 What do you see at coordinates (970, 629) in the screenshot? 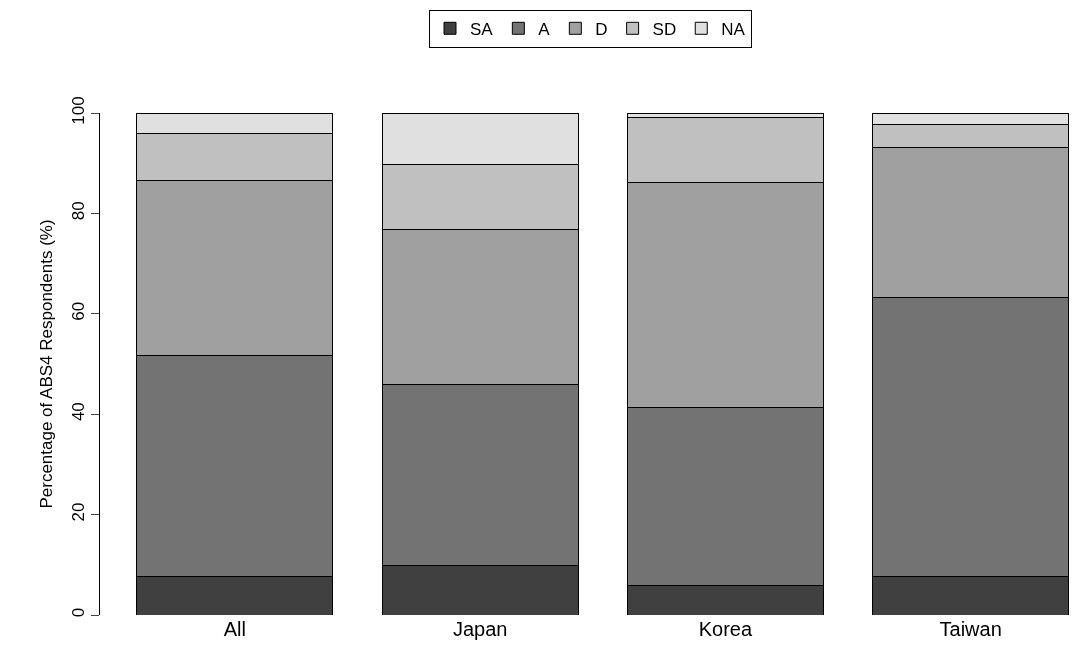
I see `x-tick-label: Taiwan` at bounding box center [970, 629].